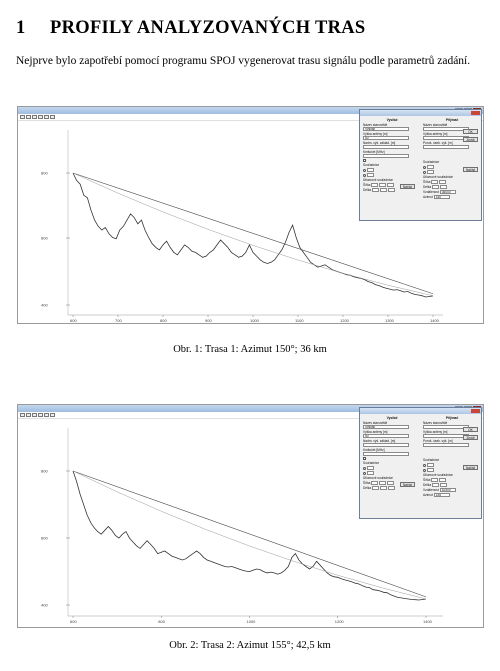  What do you see at coordinates (441, 197) in the screenshot?
I see `azimuth-field: 150` at bounding box center [441, 197].